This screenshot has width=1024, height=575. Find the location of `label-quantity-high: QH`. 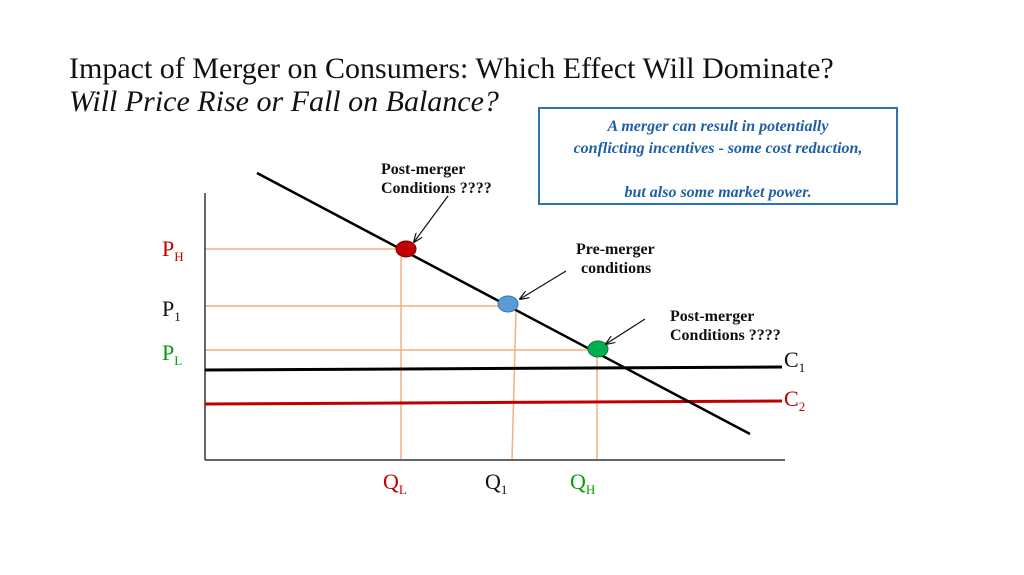

label-quantity-high: QH is located at coordinates (582, 483).